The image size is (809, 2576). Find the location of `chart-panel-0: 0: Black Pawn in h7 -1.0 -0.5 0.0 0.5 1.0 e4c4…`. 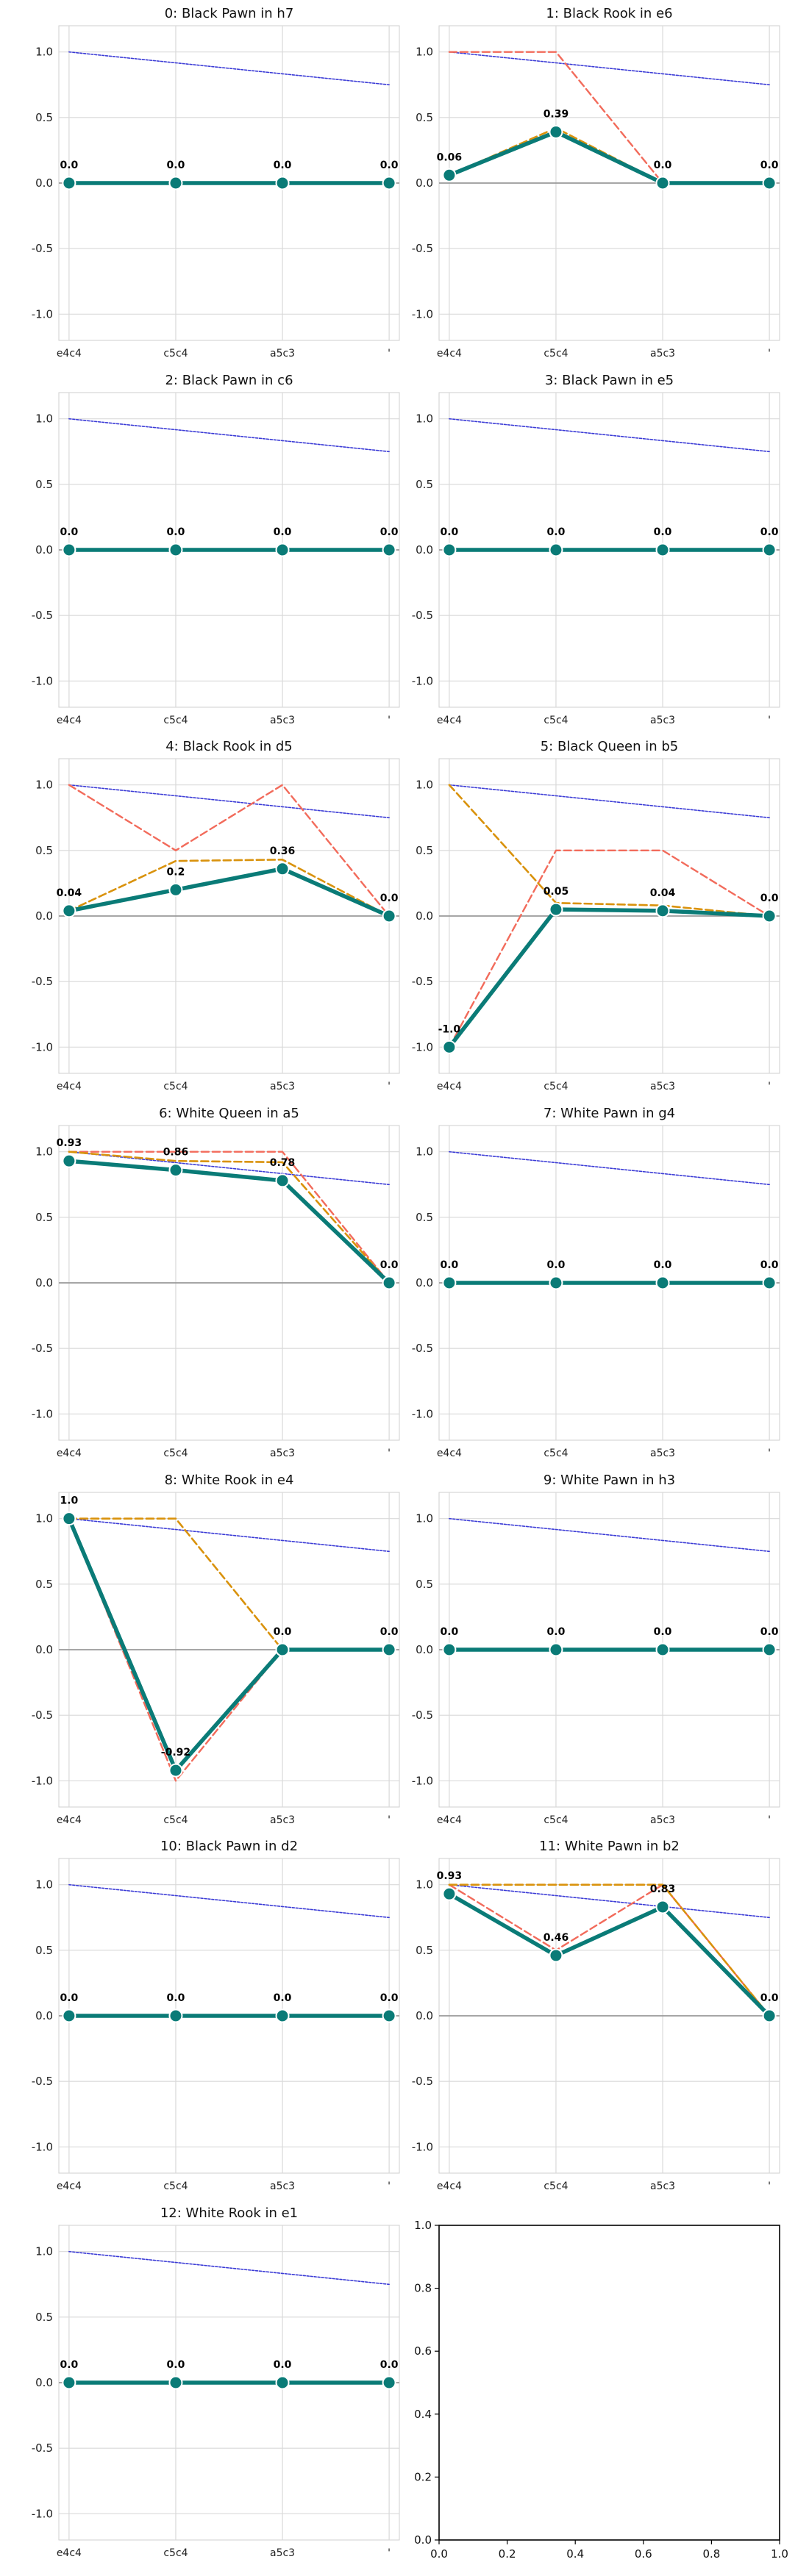

chart-panel-0: 0: Black Pawn in h7 -1.0 -0.5 0.0 0.5 1.0 e4c4… is located at coordinates (216, 182).